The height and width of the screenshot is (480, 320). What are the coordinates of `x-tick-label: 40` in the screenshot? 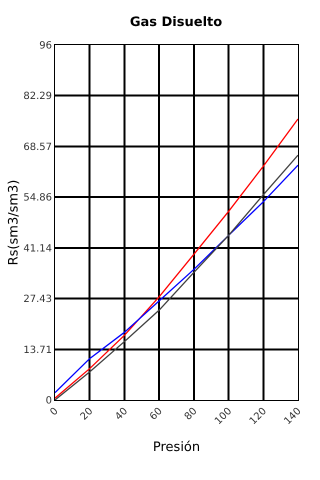 It's located at (121, 414).